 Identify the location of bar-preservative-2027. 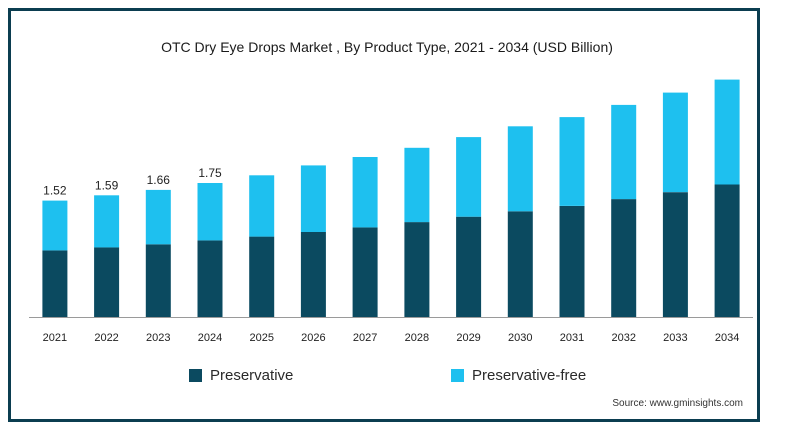
(365, 272).